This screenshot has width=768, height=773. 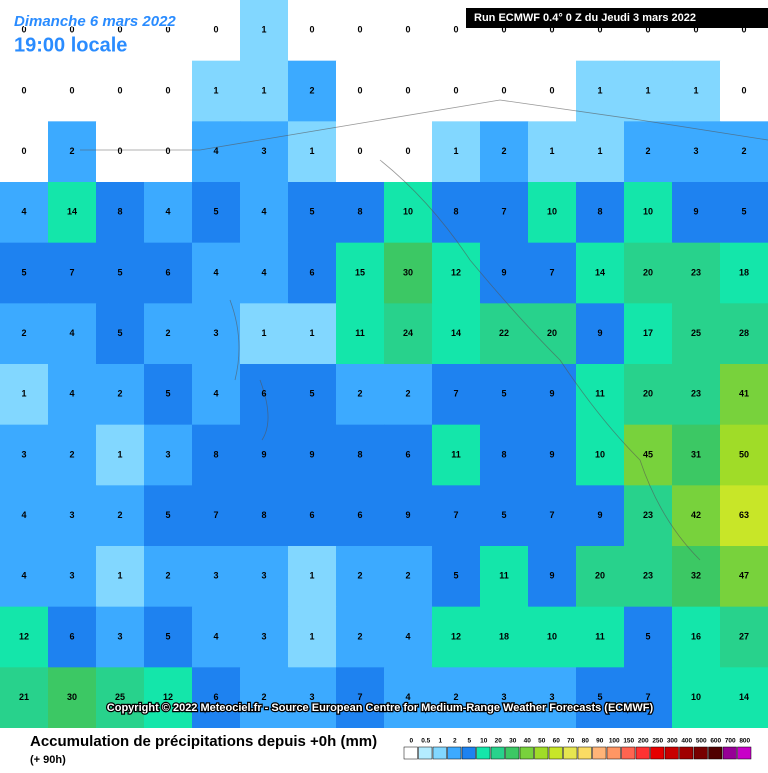 I want to click on precip-value: 25, so click(x=696, y=333).